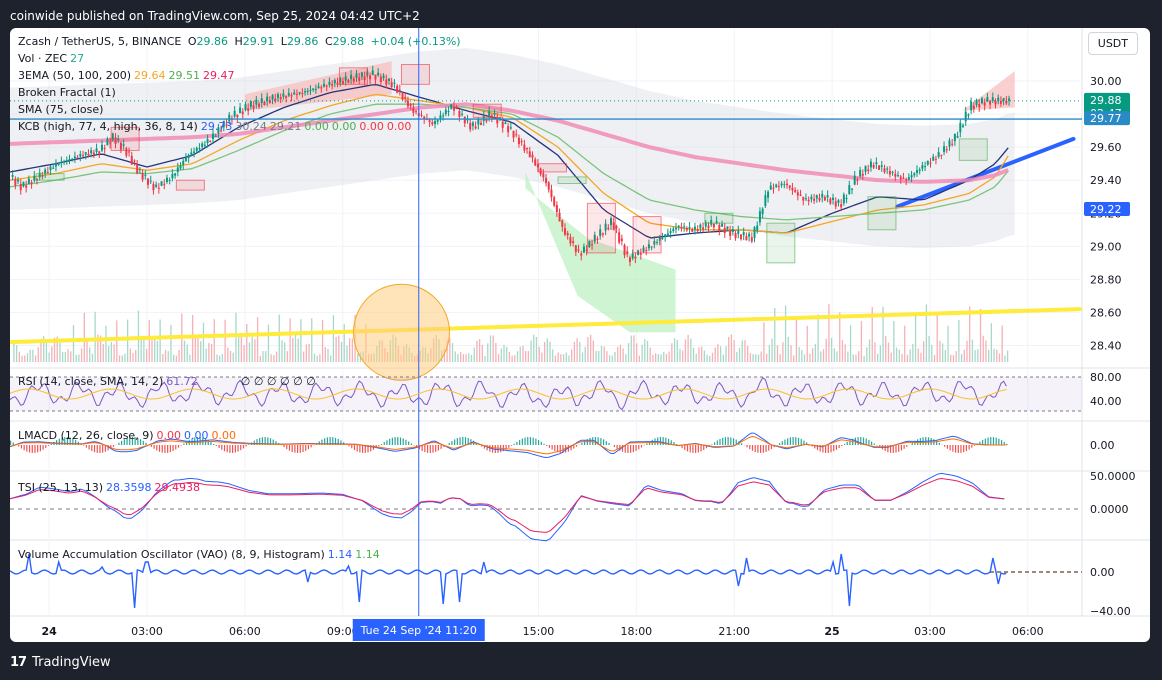  What do you see at coordinates (71, 662) in the screenshot?
I see `footer-brand: TradingView` at bounding box center [71, 662].